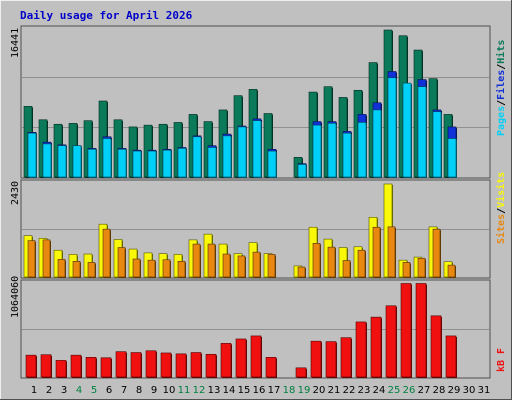 This screenshot has height=400, width=512. What do you see at coordinates (184, 390) in the screenshot?
I see `x-tick-day-11: 11` at bounding box center [184, 390].